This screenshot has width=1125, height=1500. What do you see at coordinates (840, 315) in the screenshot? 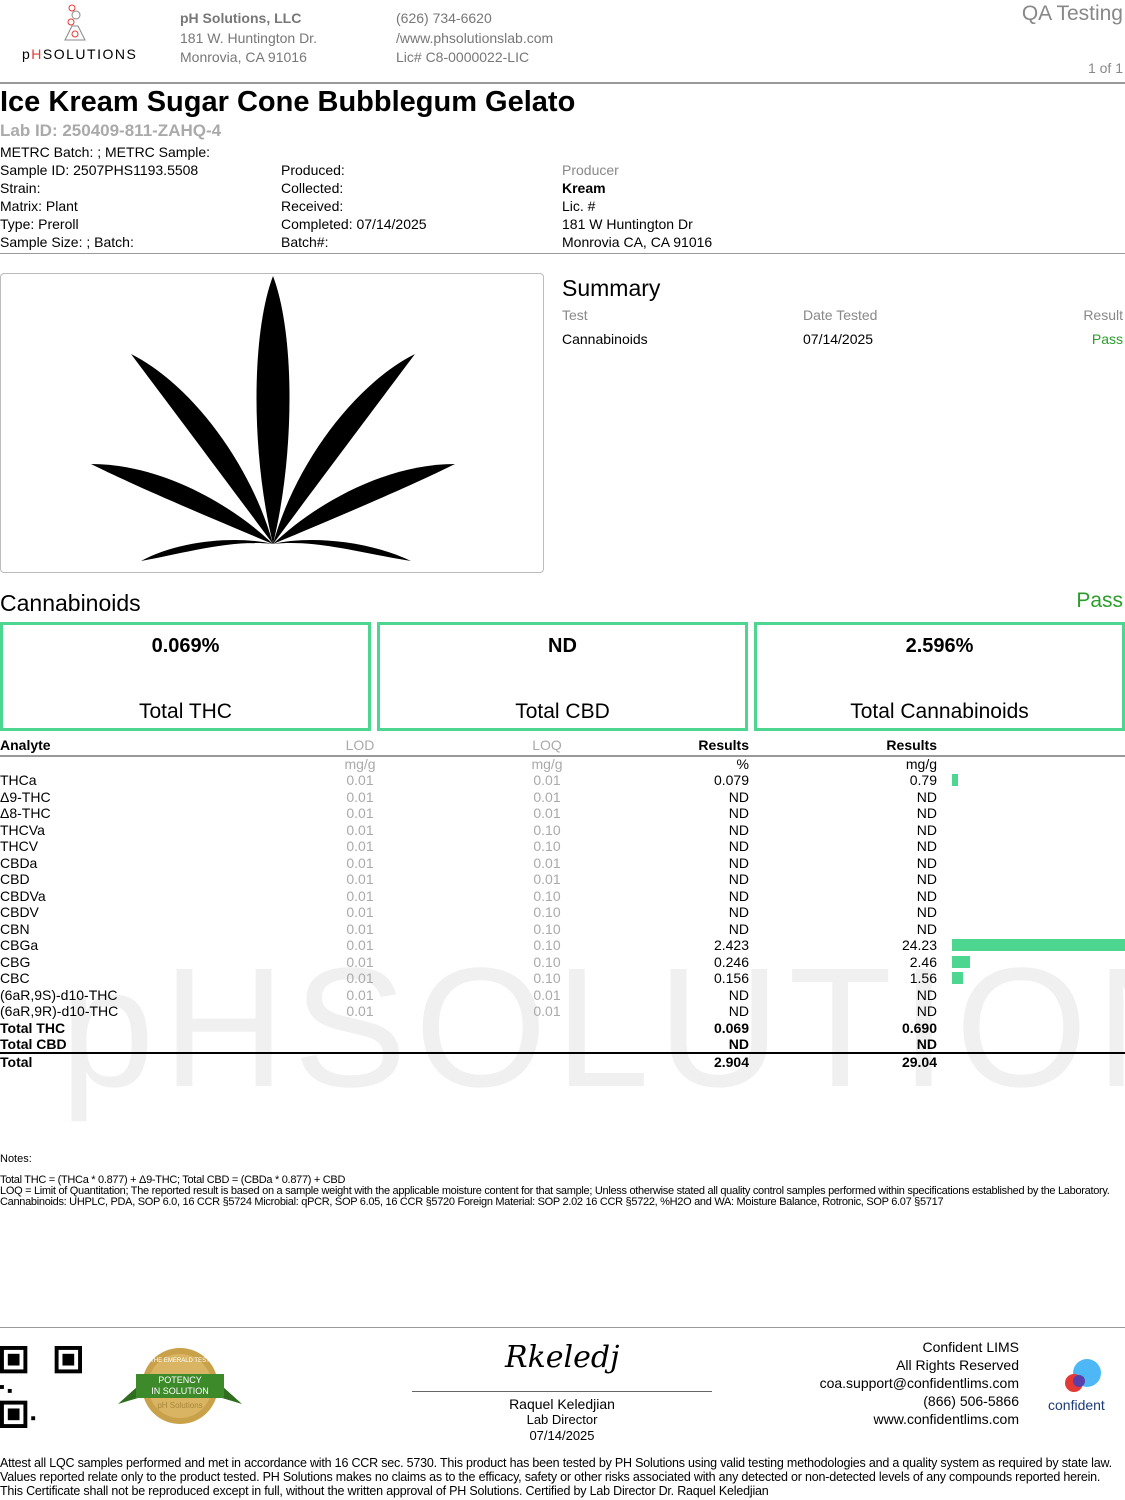
I see `summary-header-date: Date Tested` at bounding box center [840, 315].